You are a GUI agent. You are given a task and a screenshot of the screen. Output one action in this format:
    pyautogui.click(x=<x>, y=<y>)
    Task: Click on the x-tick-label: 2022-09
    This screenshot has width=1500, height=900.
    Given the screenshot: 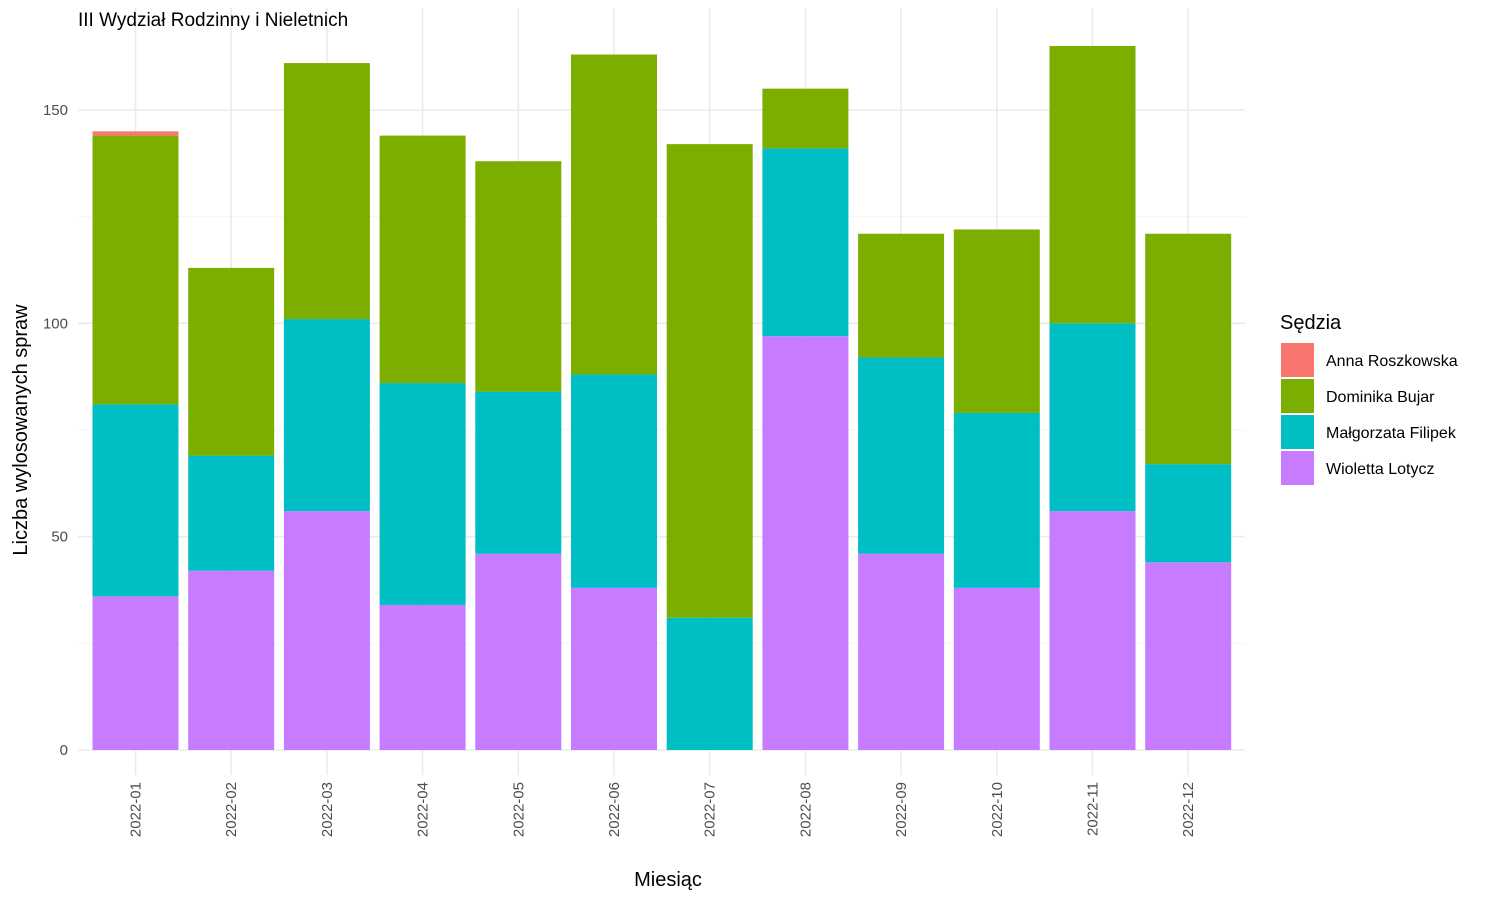 What is the action you would take?
    pyautogui.click(x=901, y=809)
    